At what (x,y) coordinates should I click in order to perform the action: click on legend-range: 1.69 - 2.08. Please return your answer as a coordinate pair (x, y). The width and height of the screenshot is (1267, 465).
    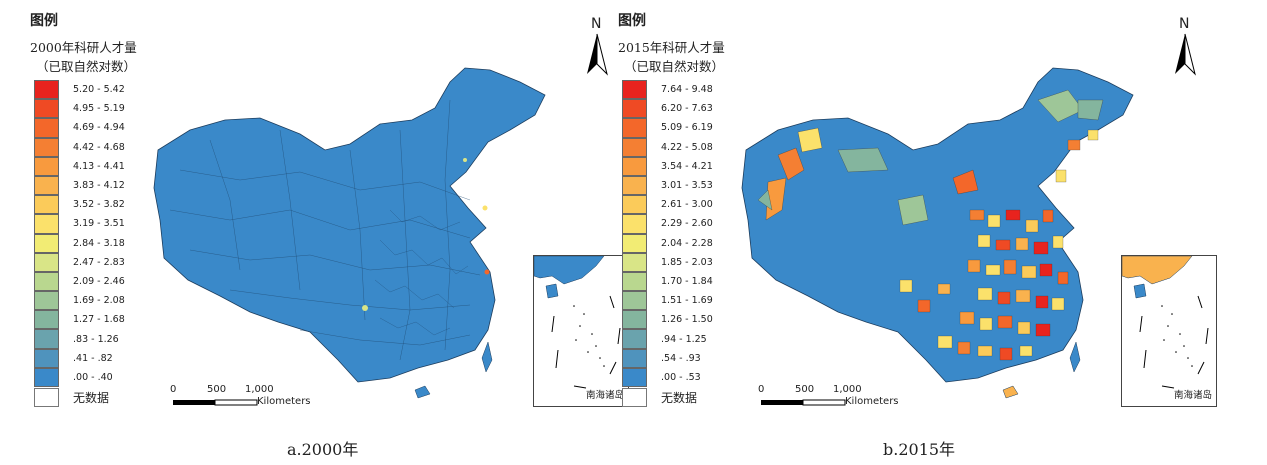
    Looking at the image, I should click on (99, 301).